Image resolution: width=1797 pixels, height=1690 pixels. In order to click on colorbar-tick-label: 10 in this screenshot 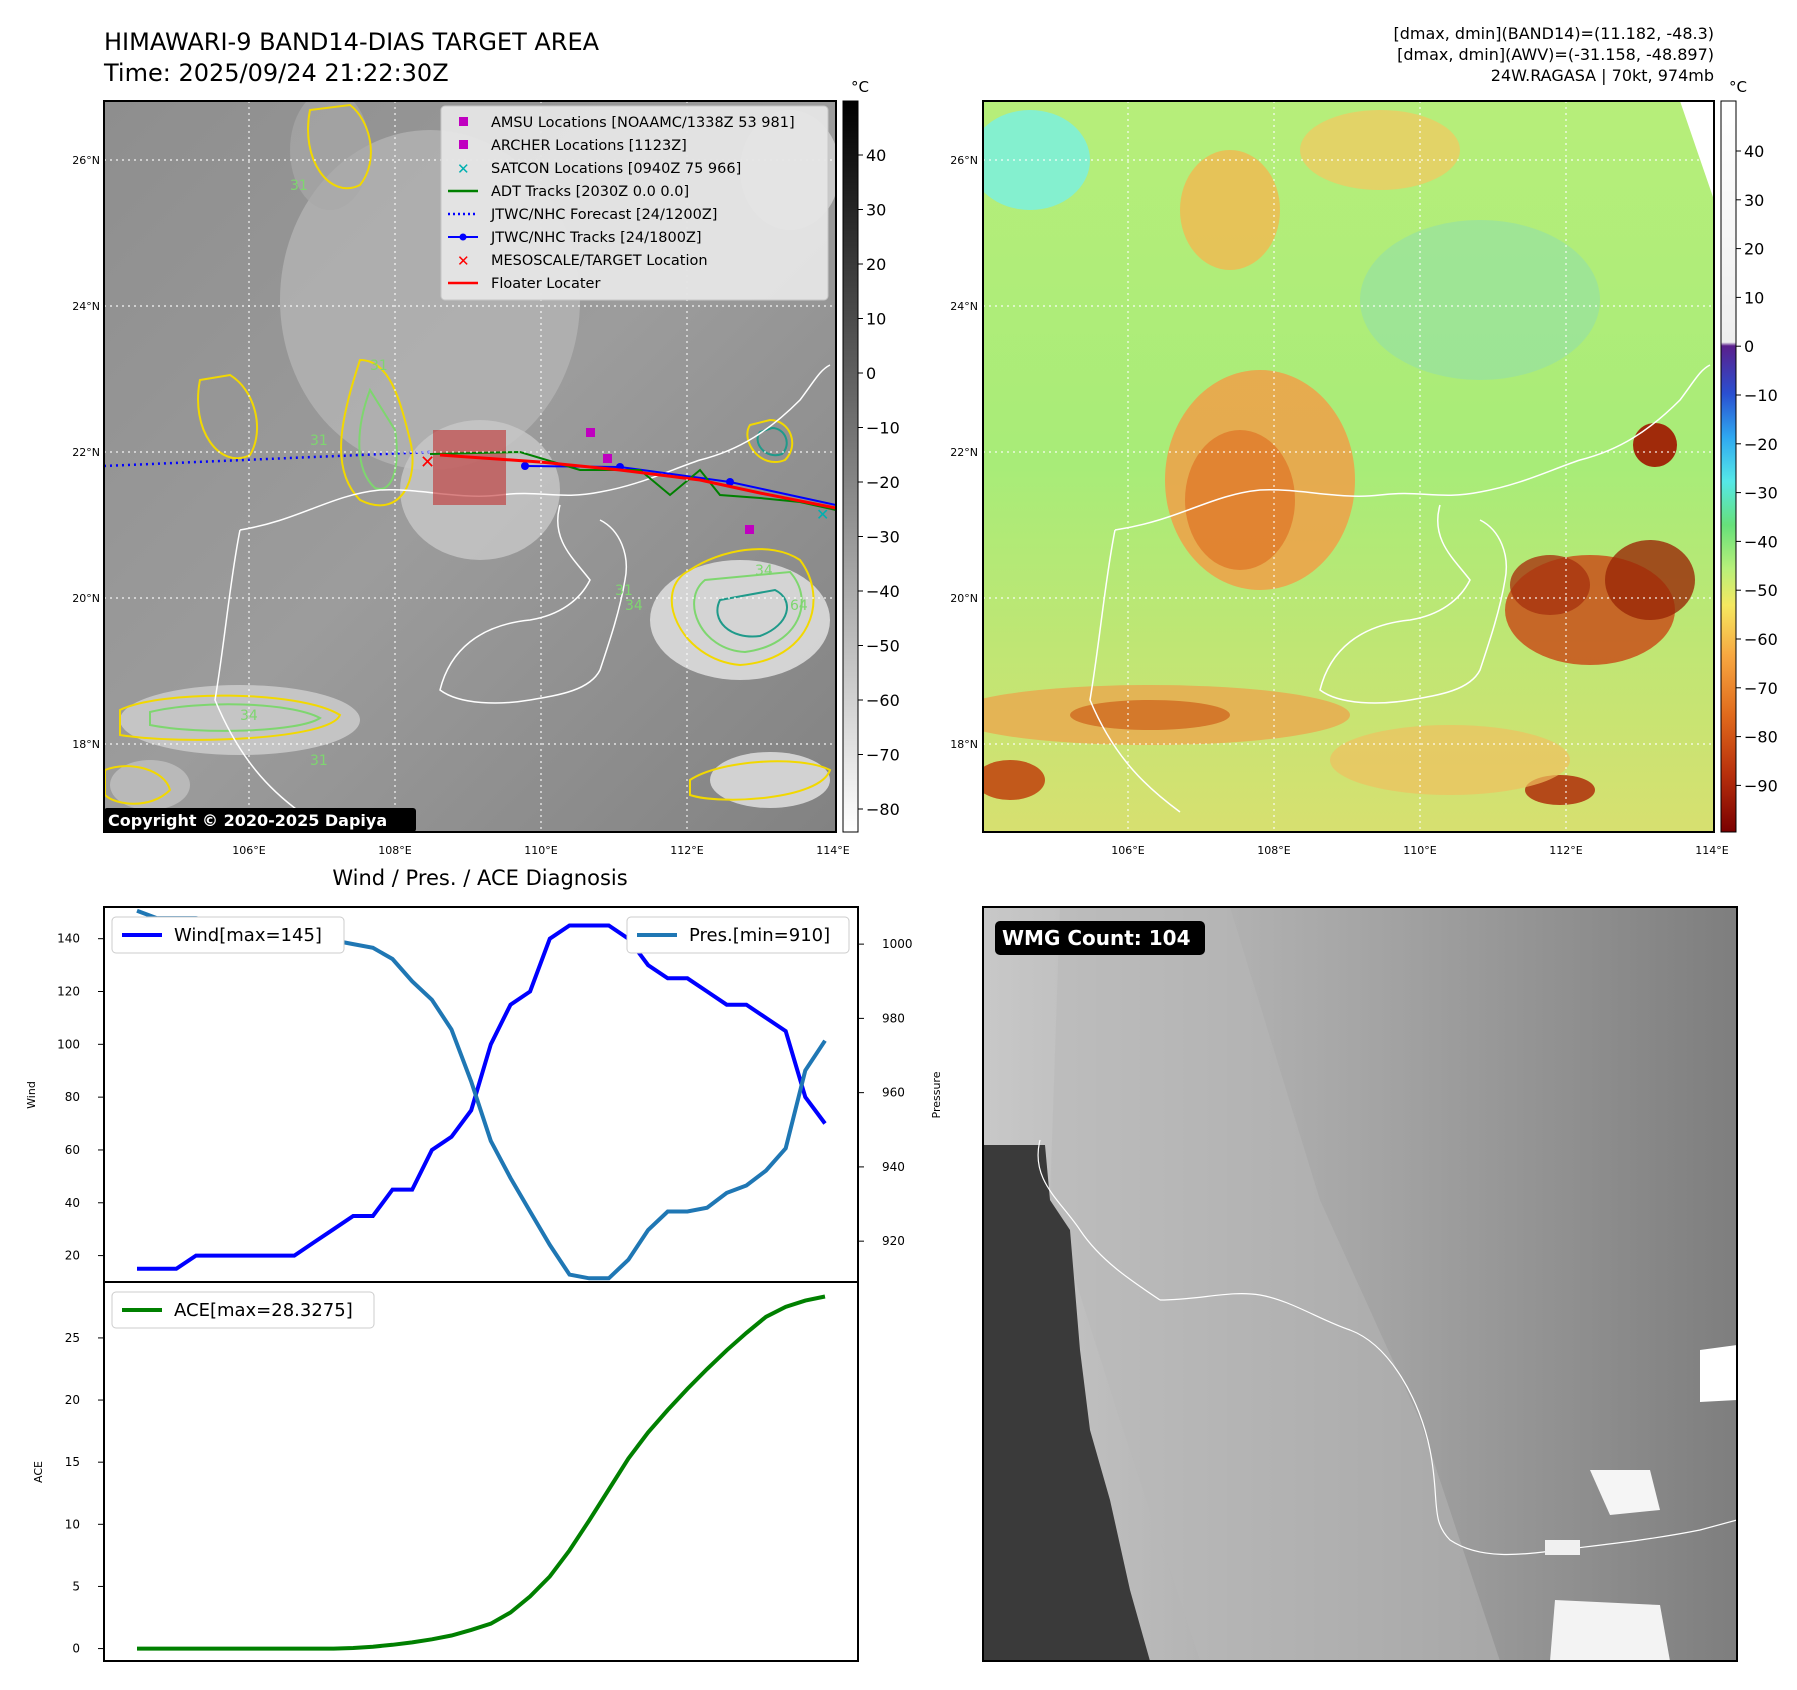, I will do `click(1754, 297)`.